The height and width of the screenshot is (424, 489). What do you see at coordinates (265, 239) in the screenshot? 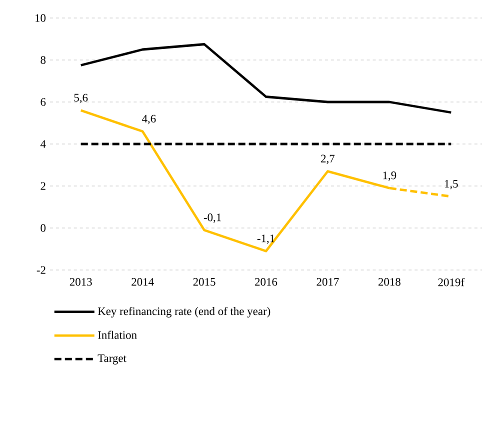
I see `data-label: -1,1` at bounding box center [265, 239].